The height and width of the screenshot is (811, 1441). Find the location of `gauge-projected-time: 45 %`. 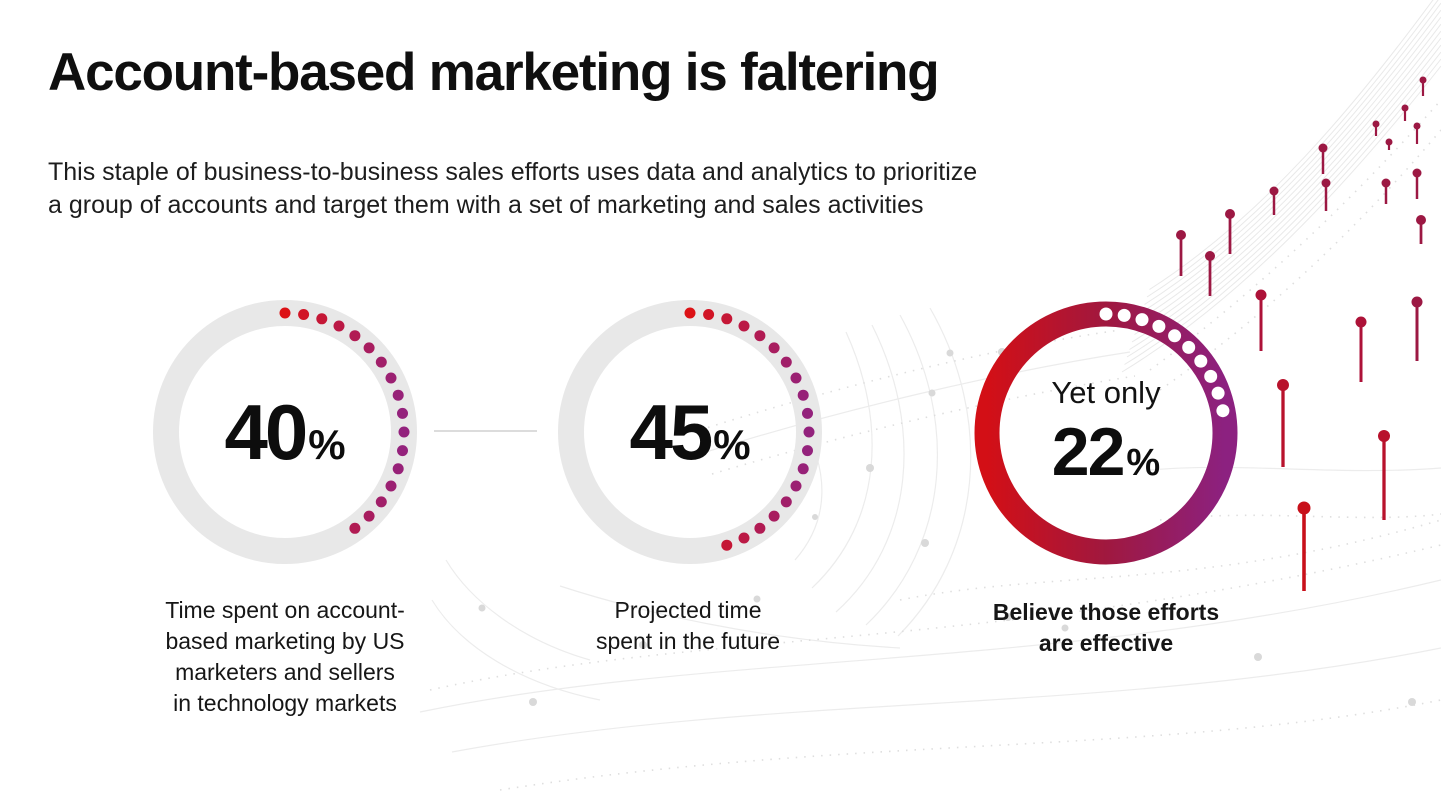

gauge-projected-time: 45 % is located at coordinates (690, 432).